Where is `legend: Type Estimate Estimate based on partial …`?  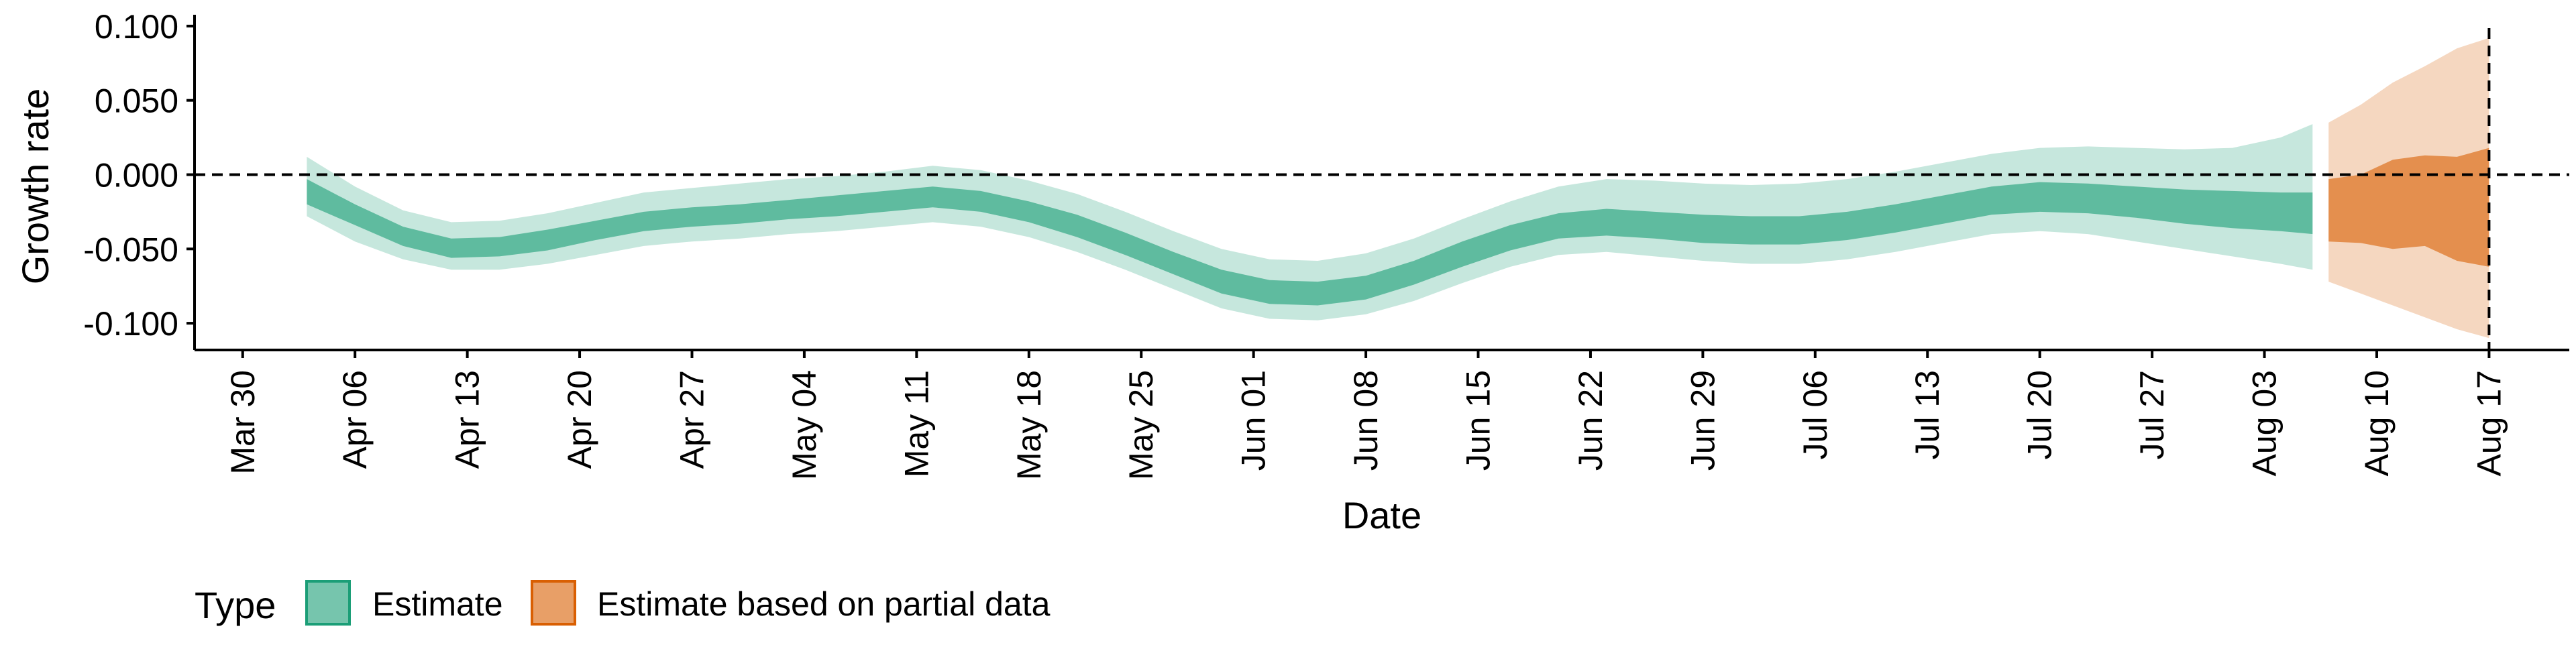 legend: Type Estimate Estimate based on partial … is located at coordinates (623, 603).